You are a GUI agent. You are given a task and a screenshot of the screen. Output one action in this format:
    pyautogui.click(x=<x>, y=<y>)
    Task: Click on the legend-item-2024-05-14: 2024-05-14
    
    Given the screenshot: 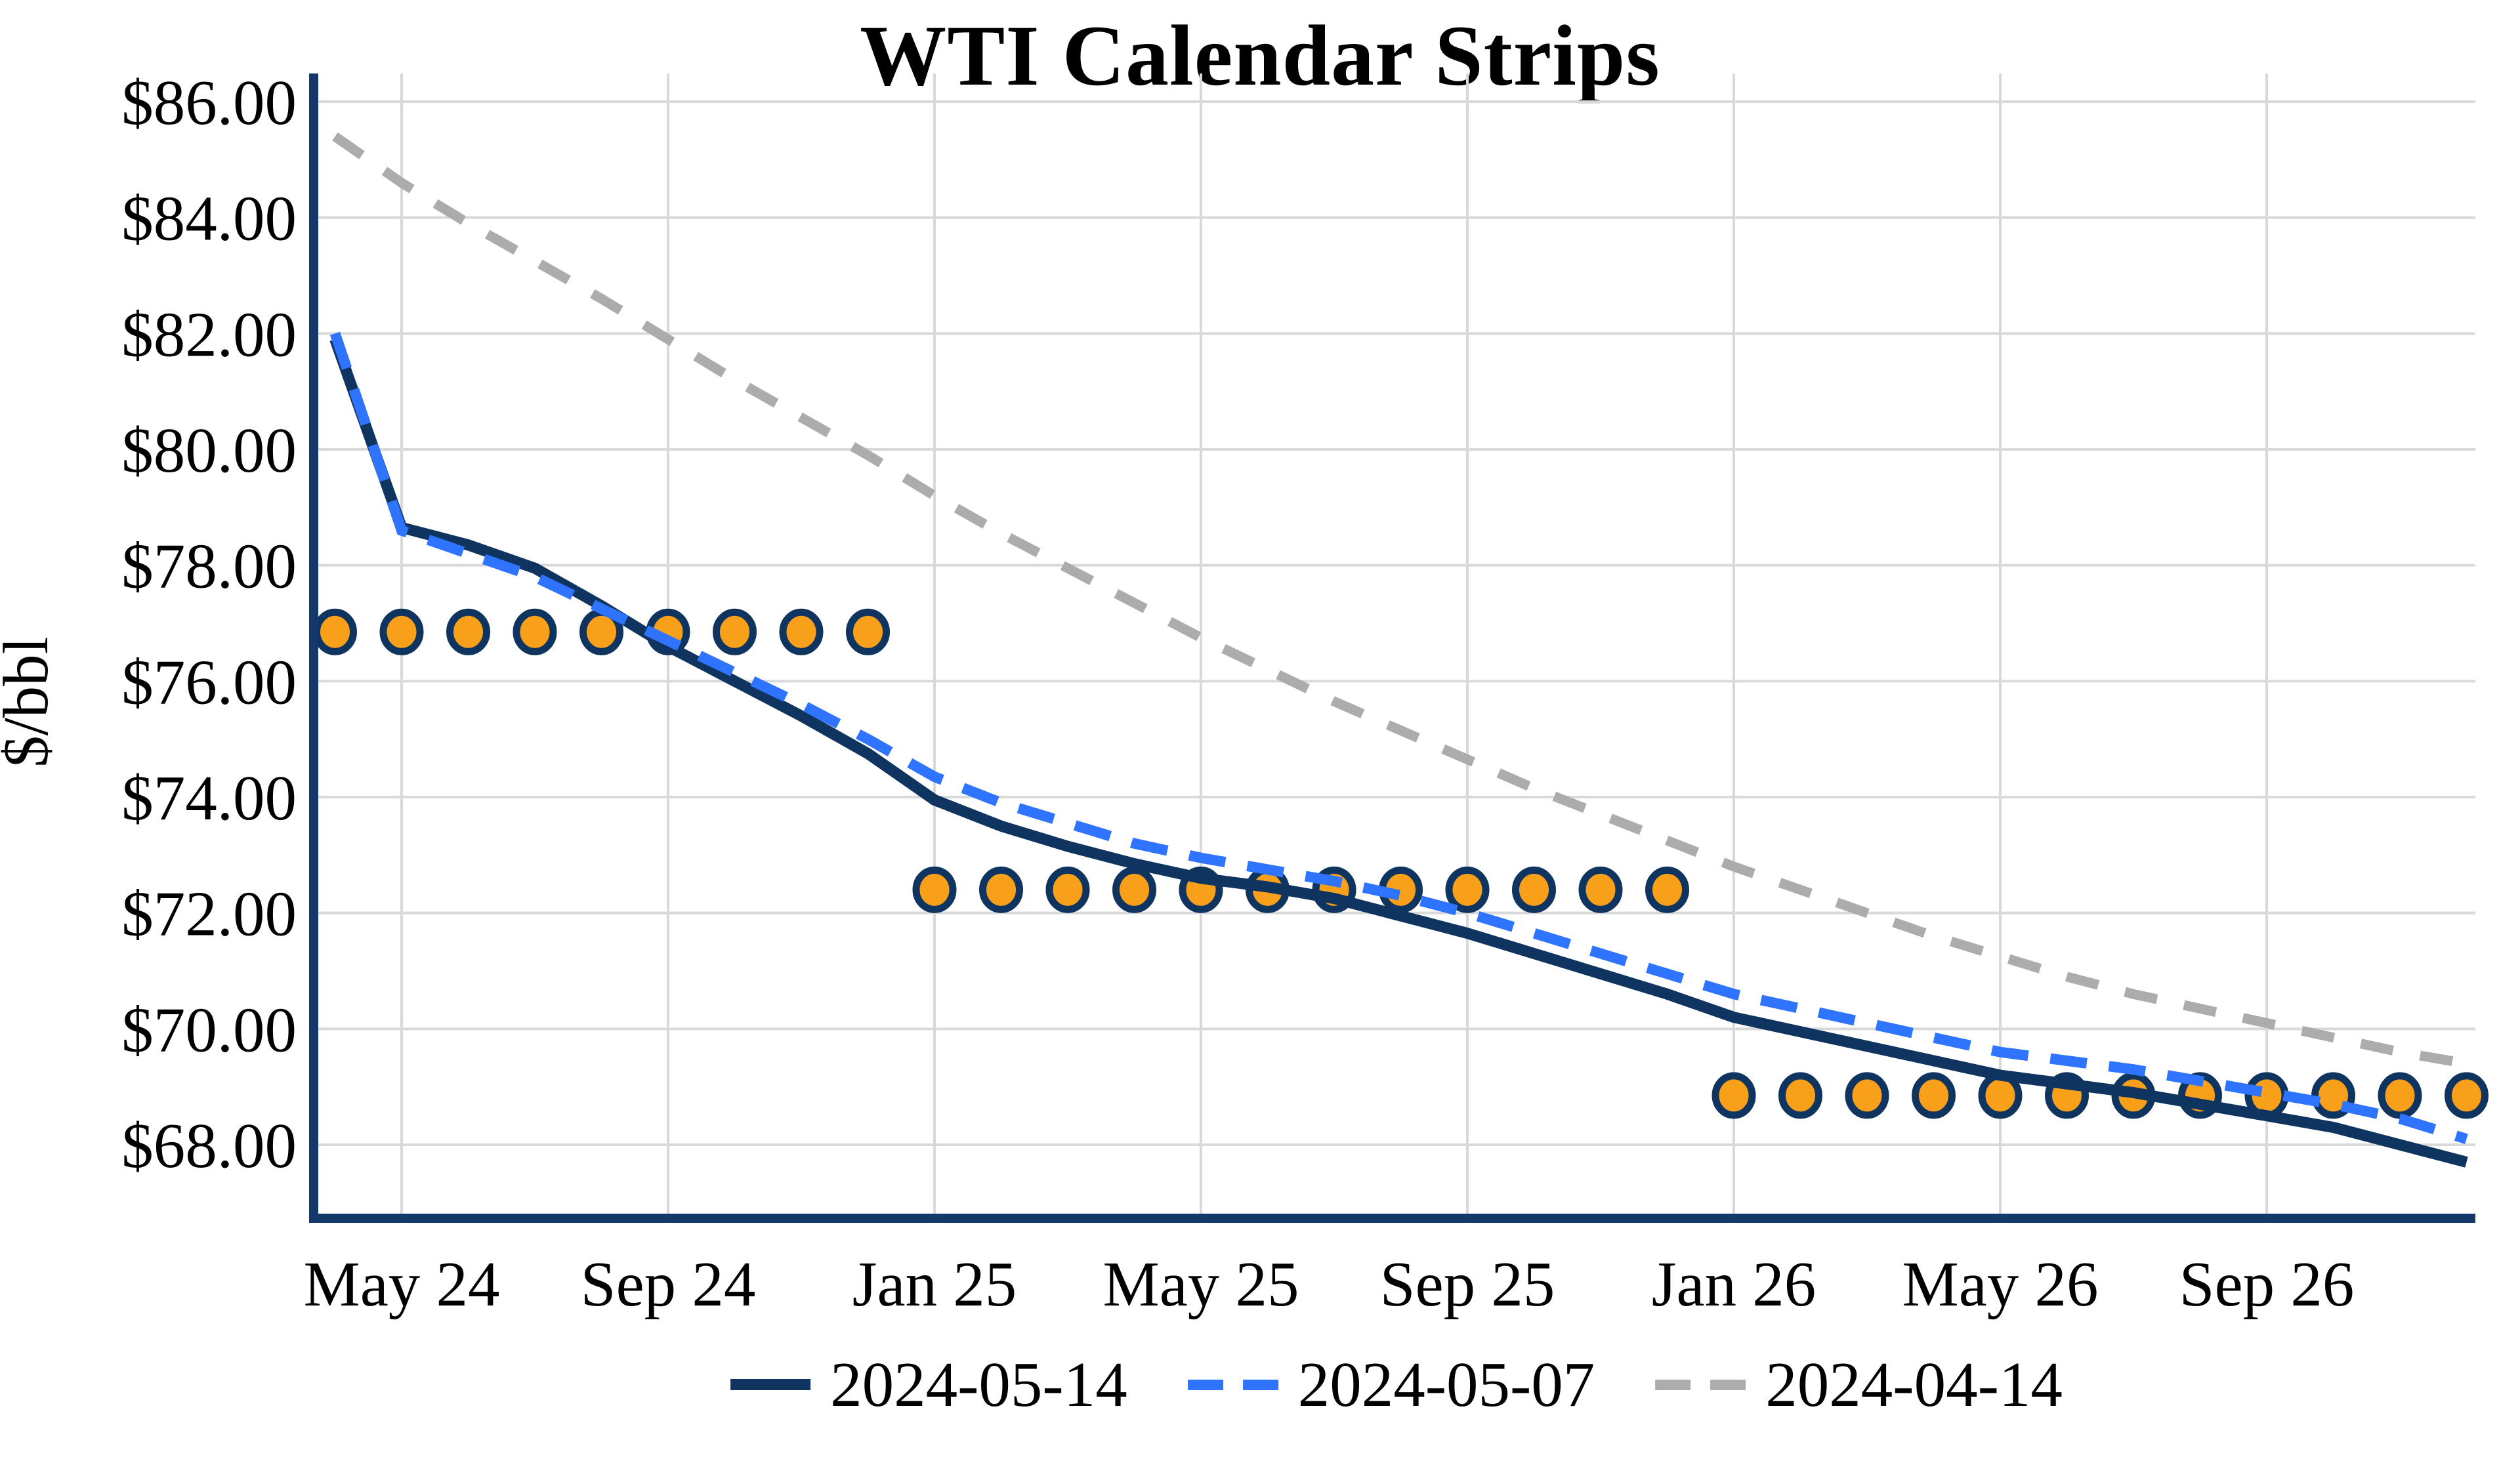 What is the action you would take?
    pyautogui.click(x=928, y=1384)
    